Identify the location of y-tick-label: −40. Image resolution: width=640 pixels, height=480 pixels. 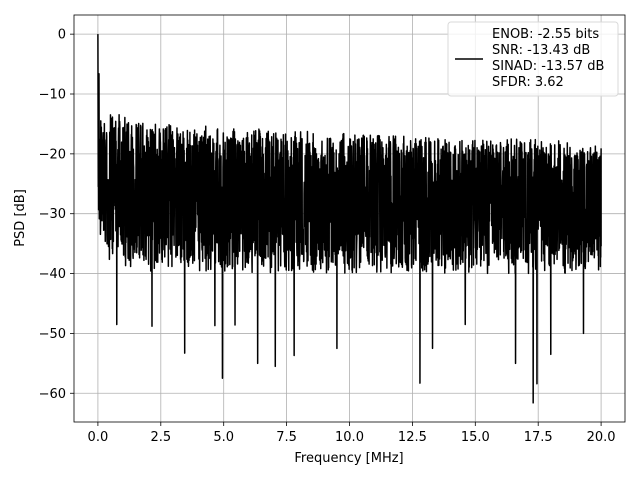
(52, 274).